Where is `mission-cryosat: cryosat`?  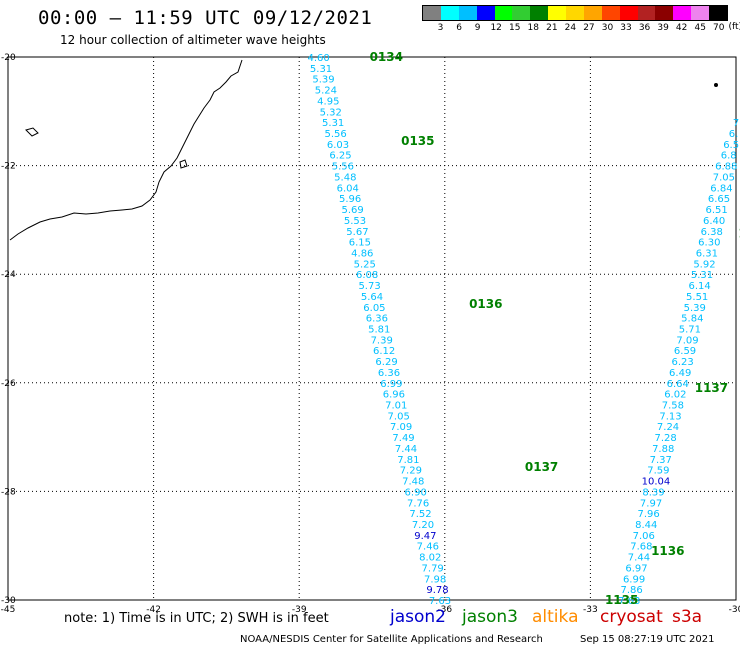 mission-cryosat: cryosat is located at coordinates (631, 617).